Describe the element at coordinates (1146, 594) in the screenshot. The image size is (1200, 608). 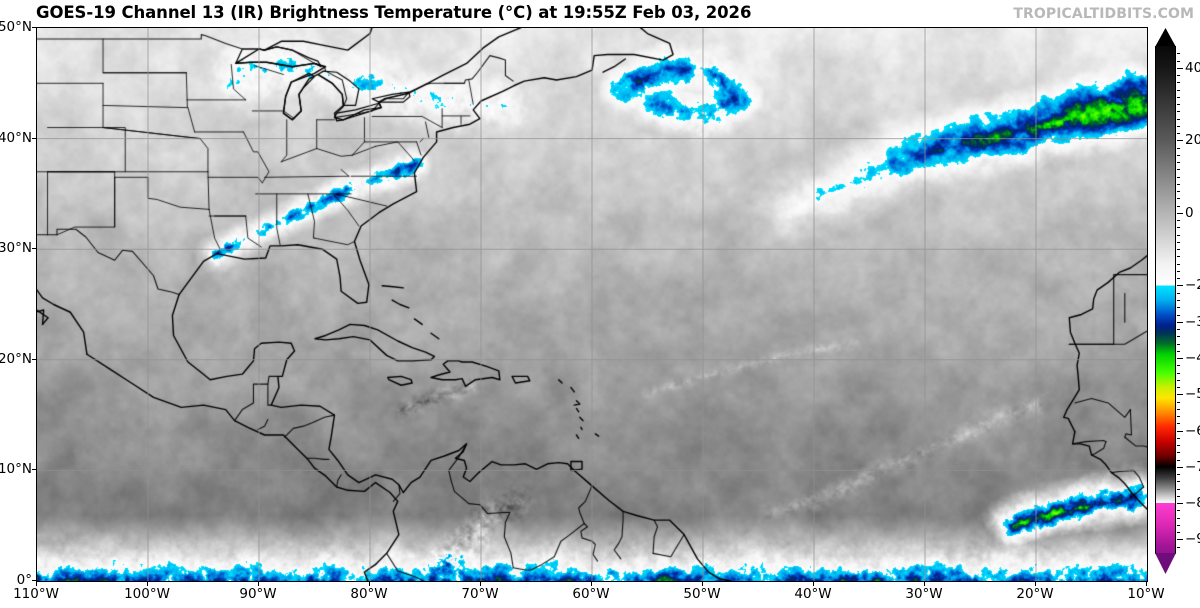
I see `x-tick-label-10: 10°W` at that location.